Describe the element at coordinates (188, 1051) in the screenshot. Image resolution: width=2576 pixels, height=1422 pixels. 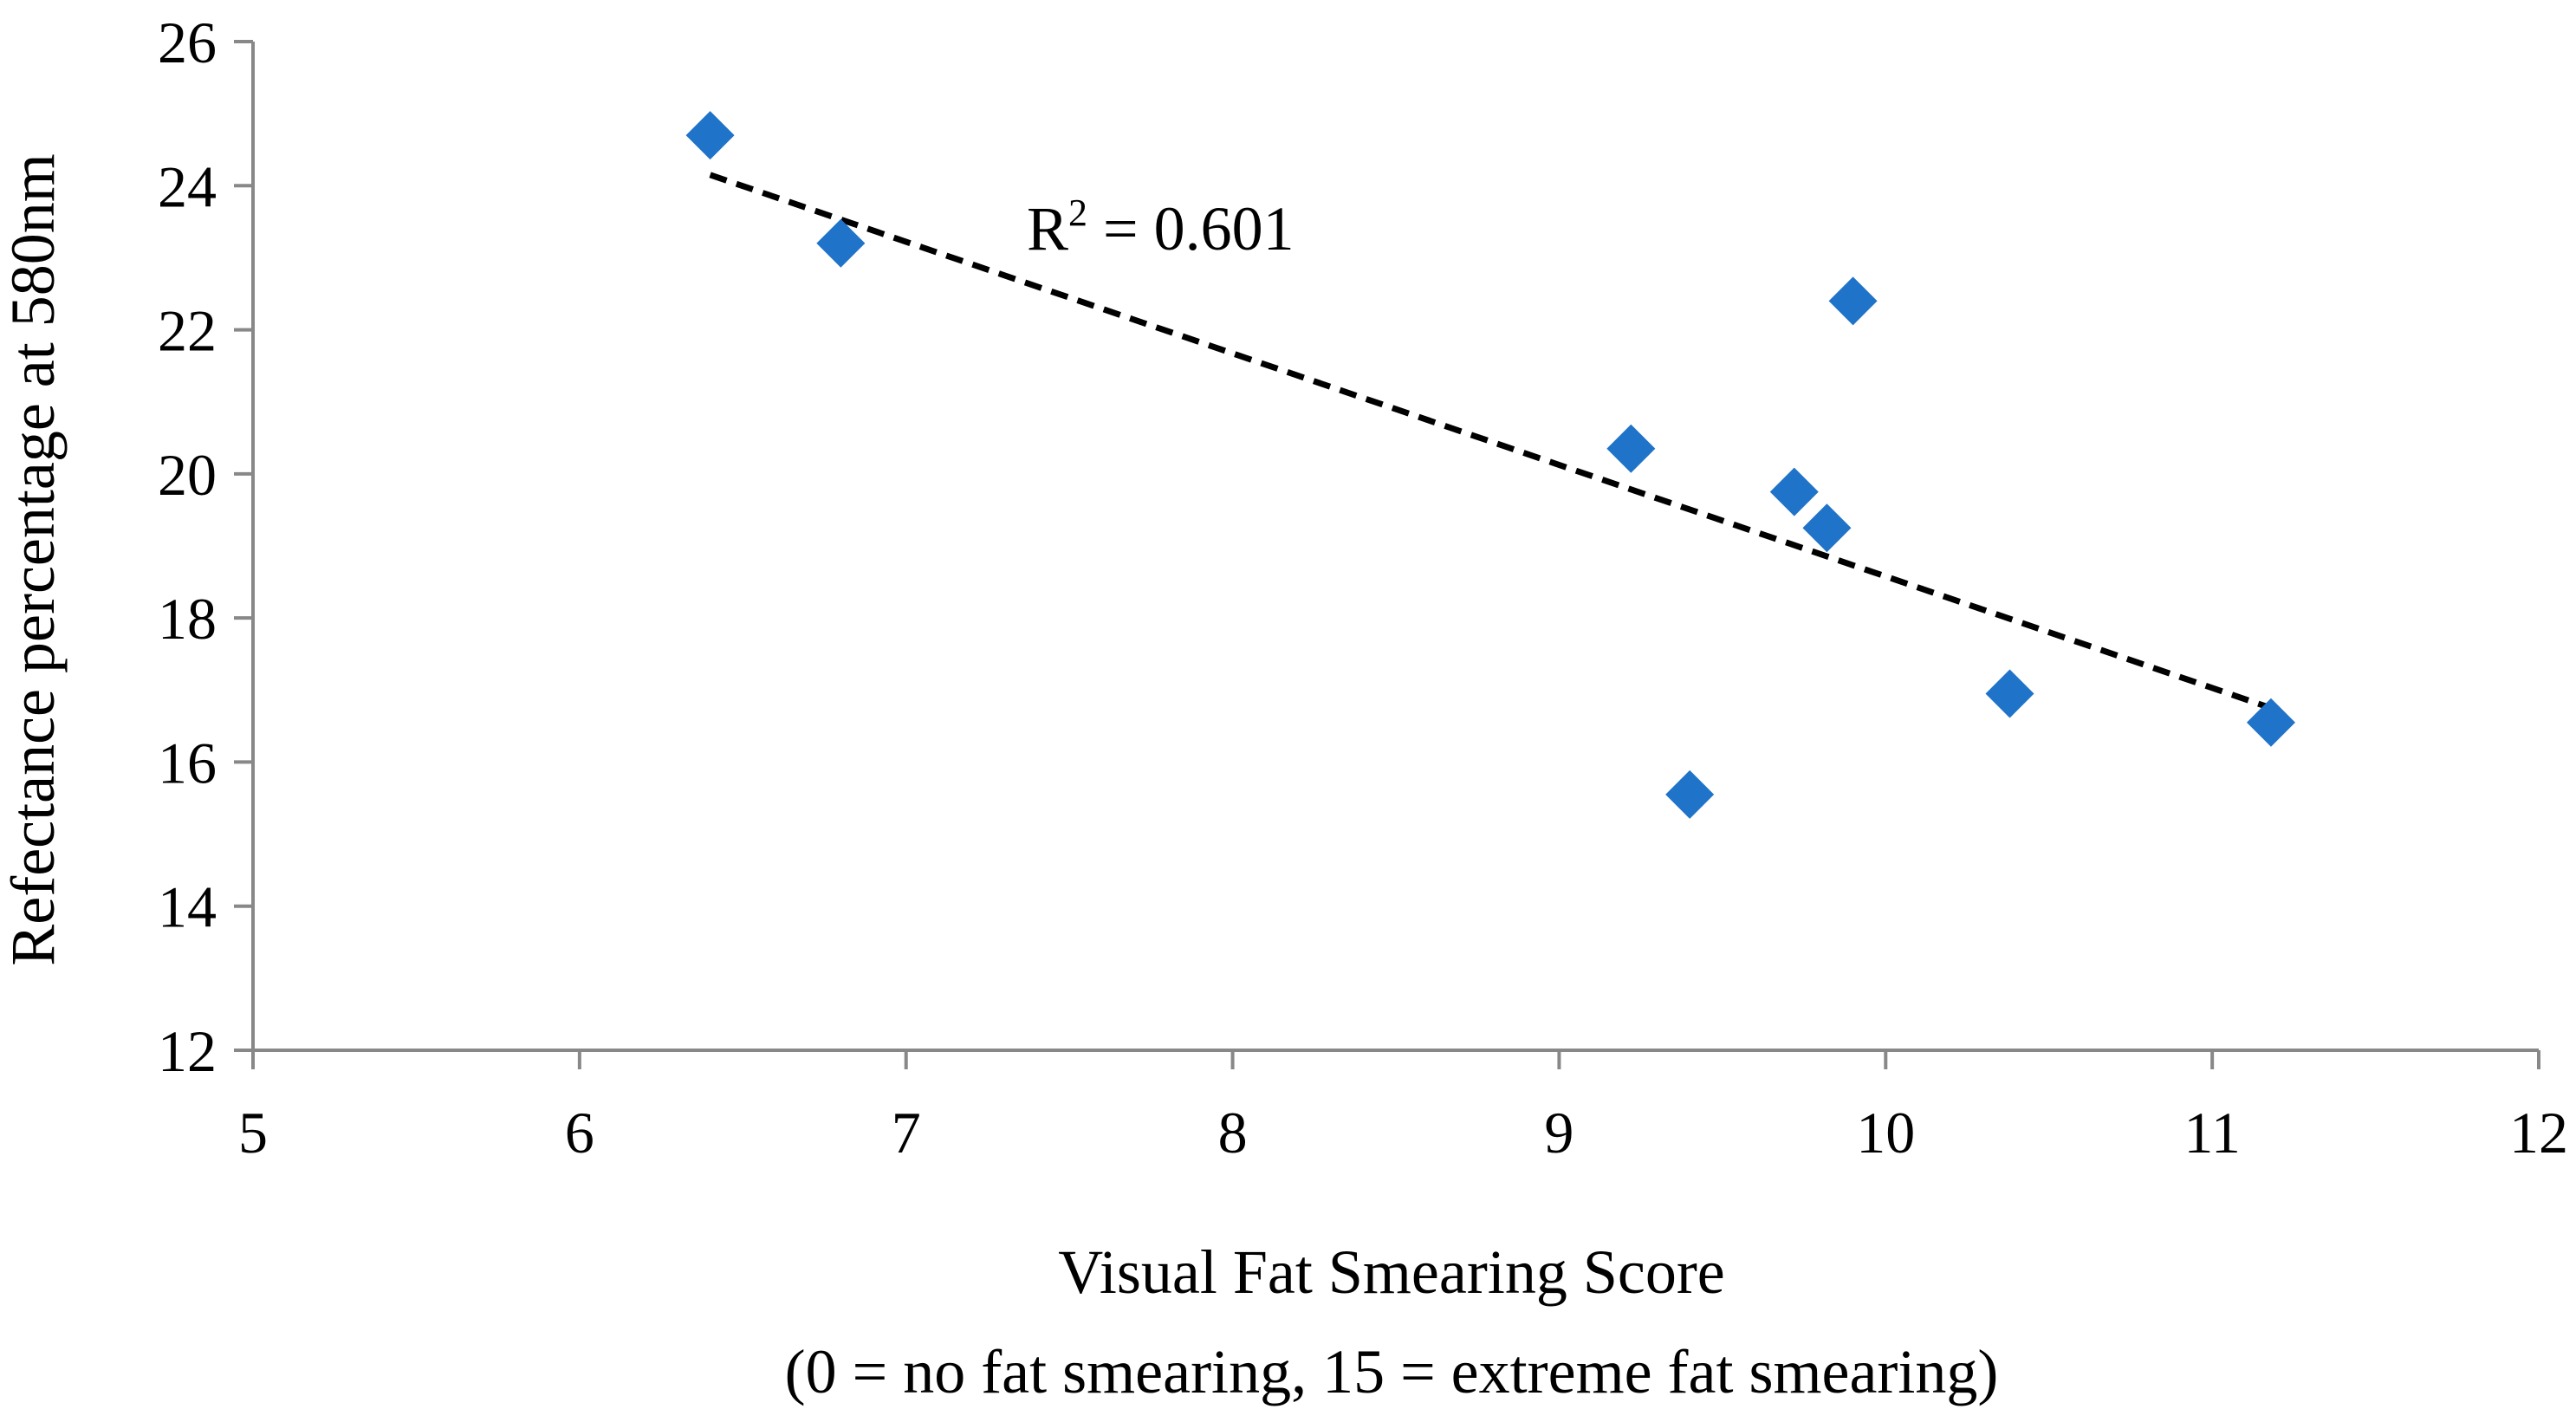
I see `y-tick-label: 12` at that location.